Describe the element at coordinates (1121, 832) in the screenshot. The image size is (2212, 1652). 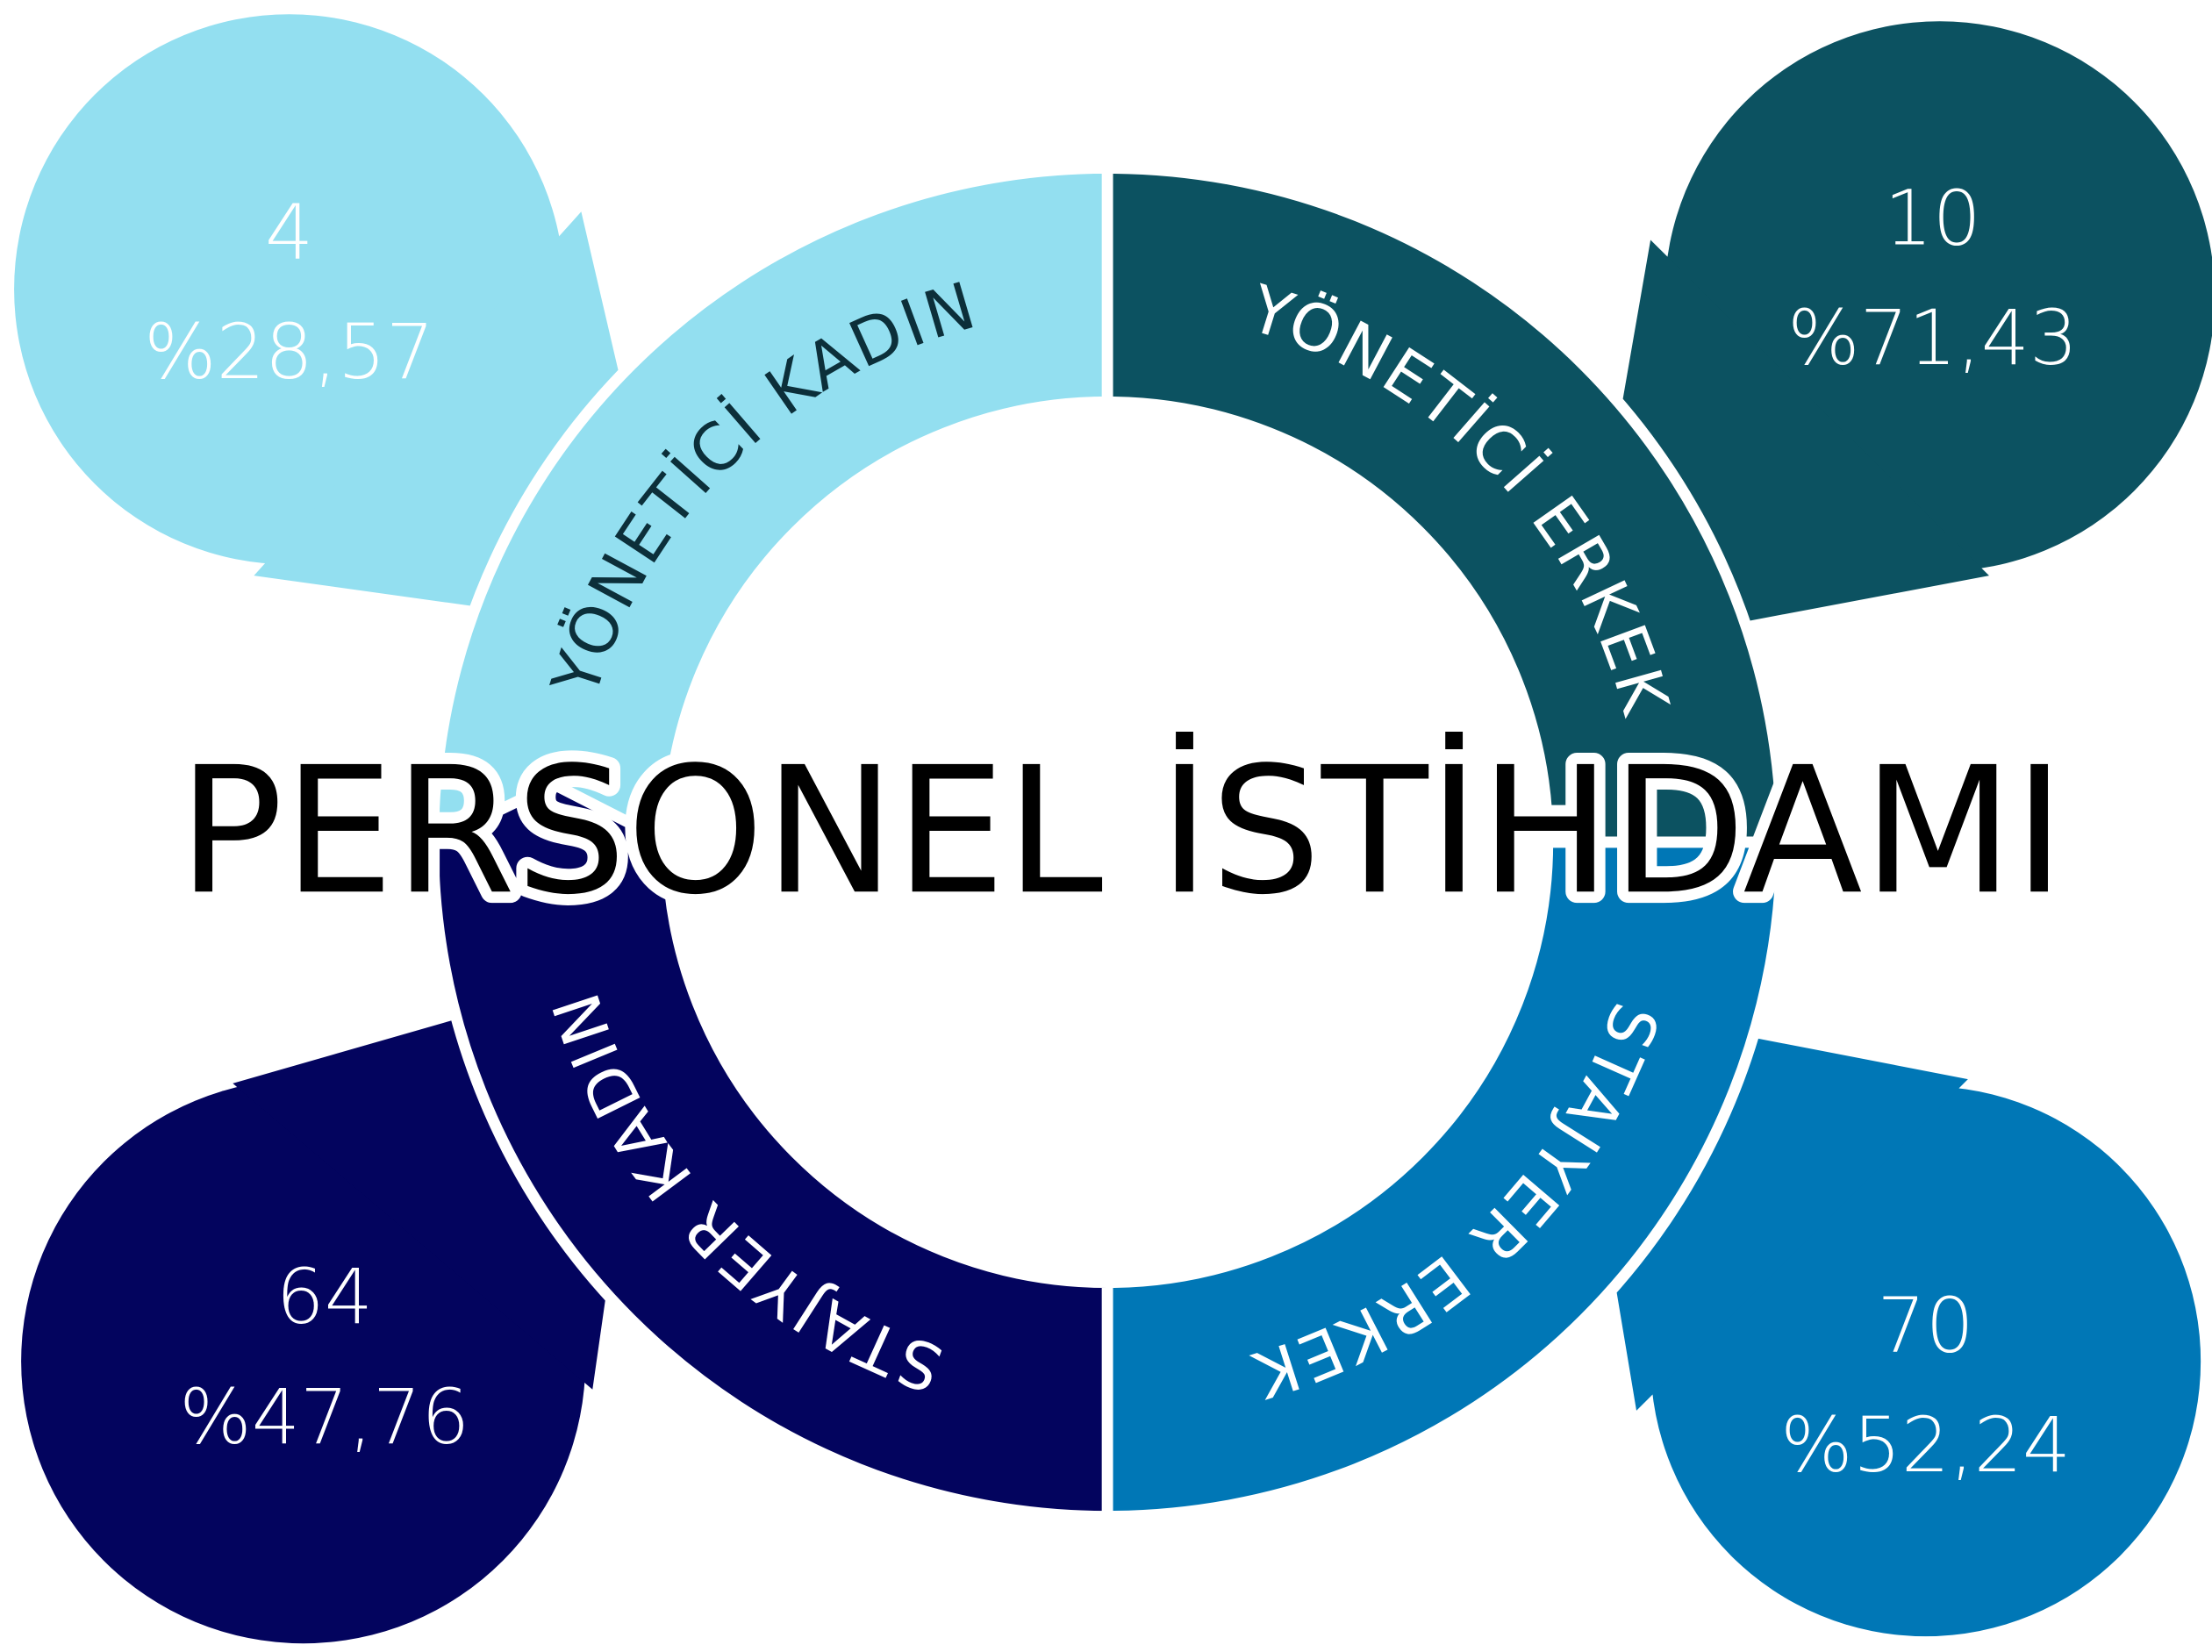
I see `title: PERSONEL İSTİHDAMI` at that location.